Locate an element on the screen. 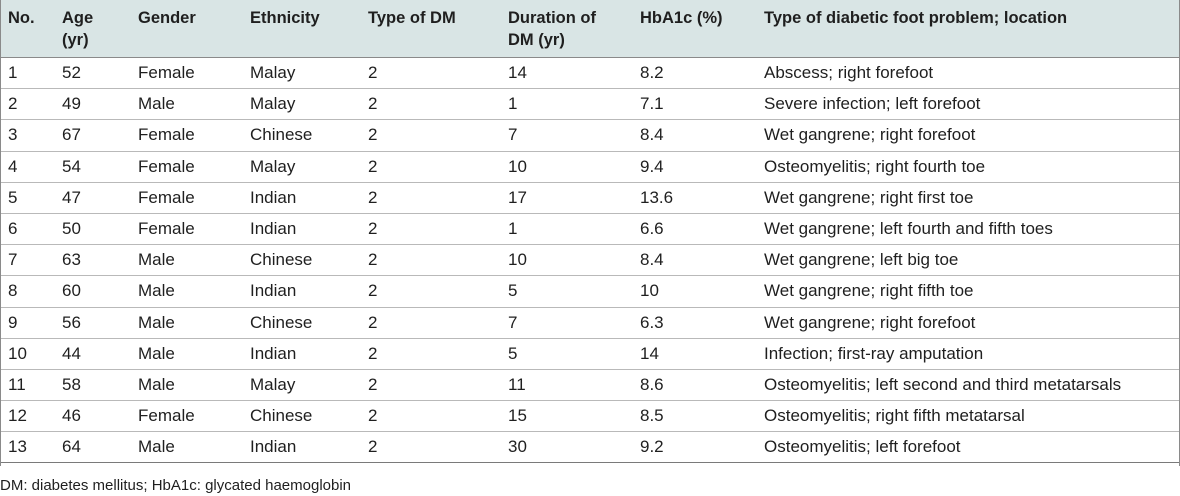  column-header-text: Ethnicity is located at coordinates (285, 18).